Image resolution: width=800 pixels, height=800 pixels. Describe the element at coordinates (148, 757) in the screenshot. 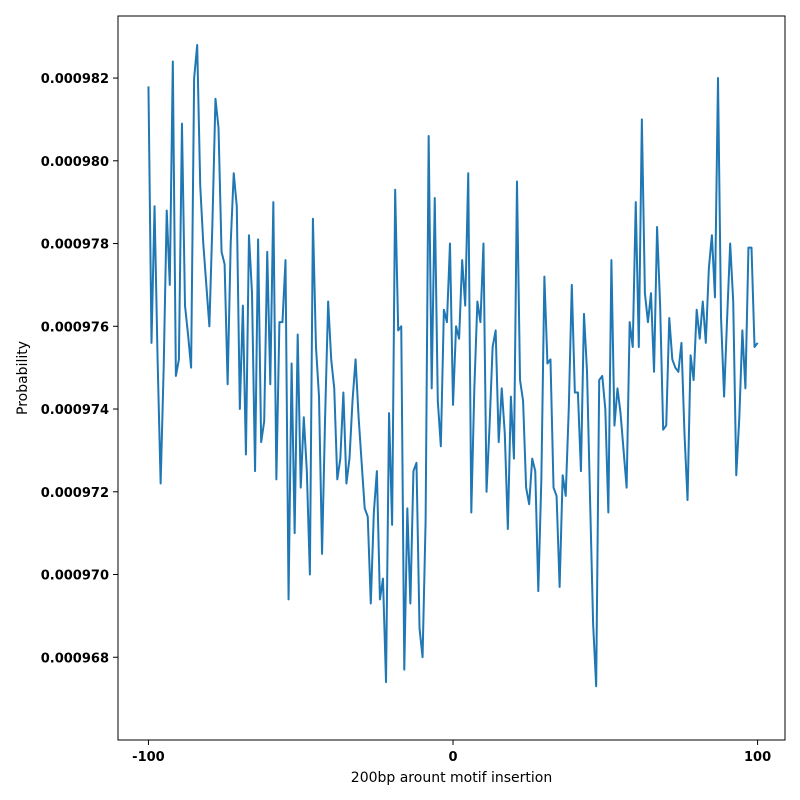

I see `x-tick-label: -100` at that location.